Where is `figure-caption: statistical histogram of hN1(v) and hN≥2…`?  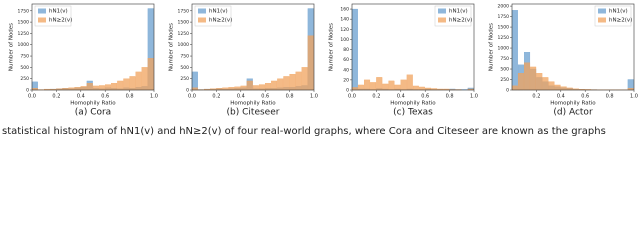
figure-caption: statistical histogram of hN1(v) and hN≥2… is located at coordinates (304, 131).